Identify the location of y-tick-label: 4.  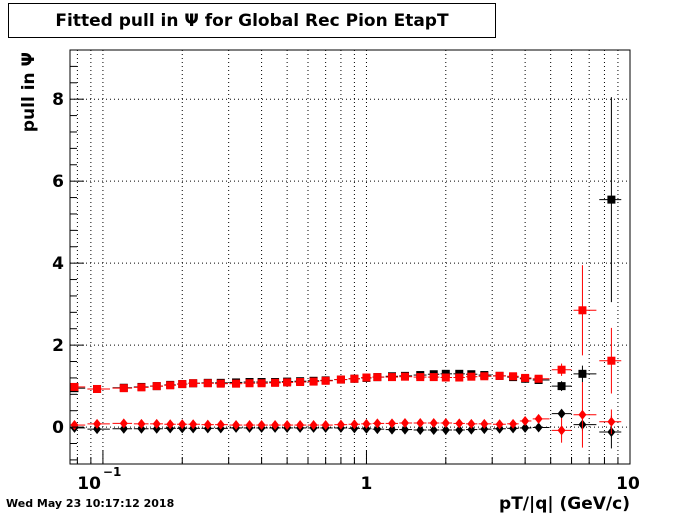
(58, 264).